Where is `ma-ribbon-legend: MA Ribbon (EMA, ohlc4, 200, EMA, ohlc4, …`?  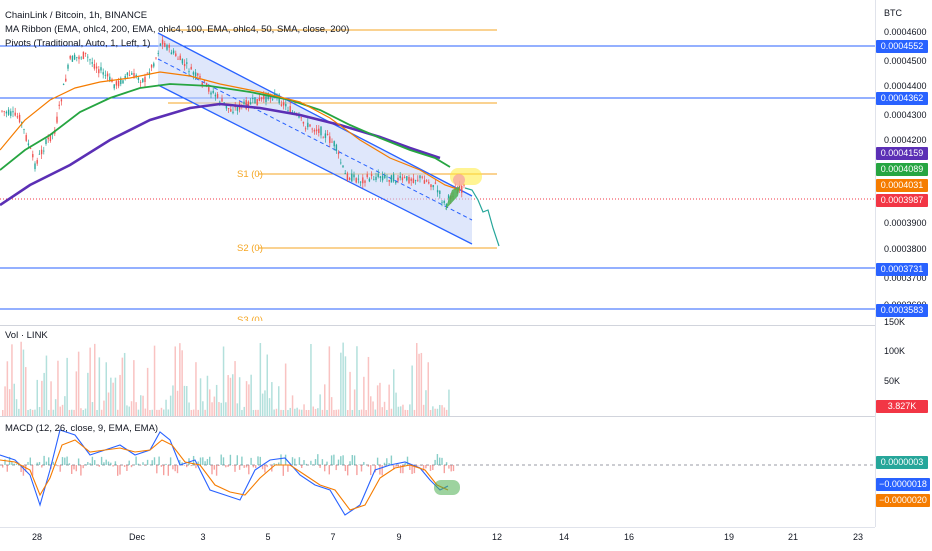
ma-ribbon-legend: MA Ribbon (EMA, ohlc4, 200, EMA, ohlc4, … is located at coordinates (177, 30).